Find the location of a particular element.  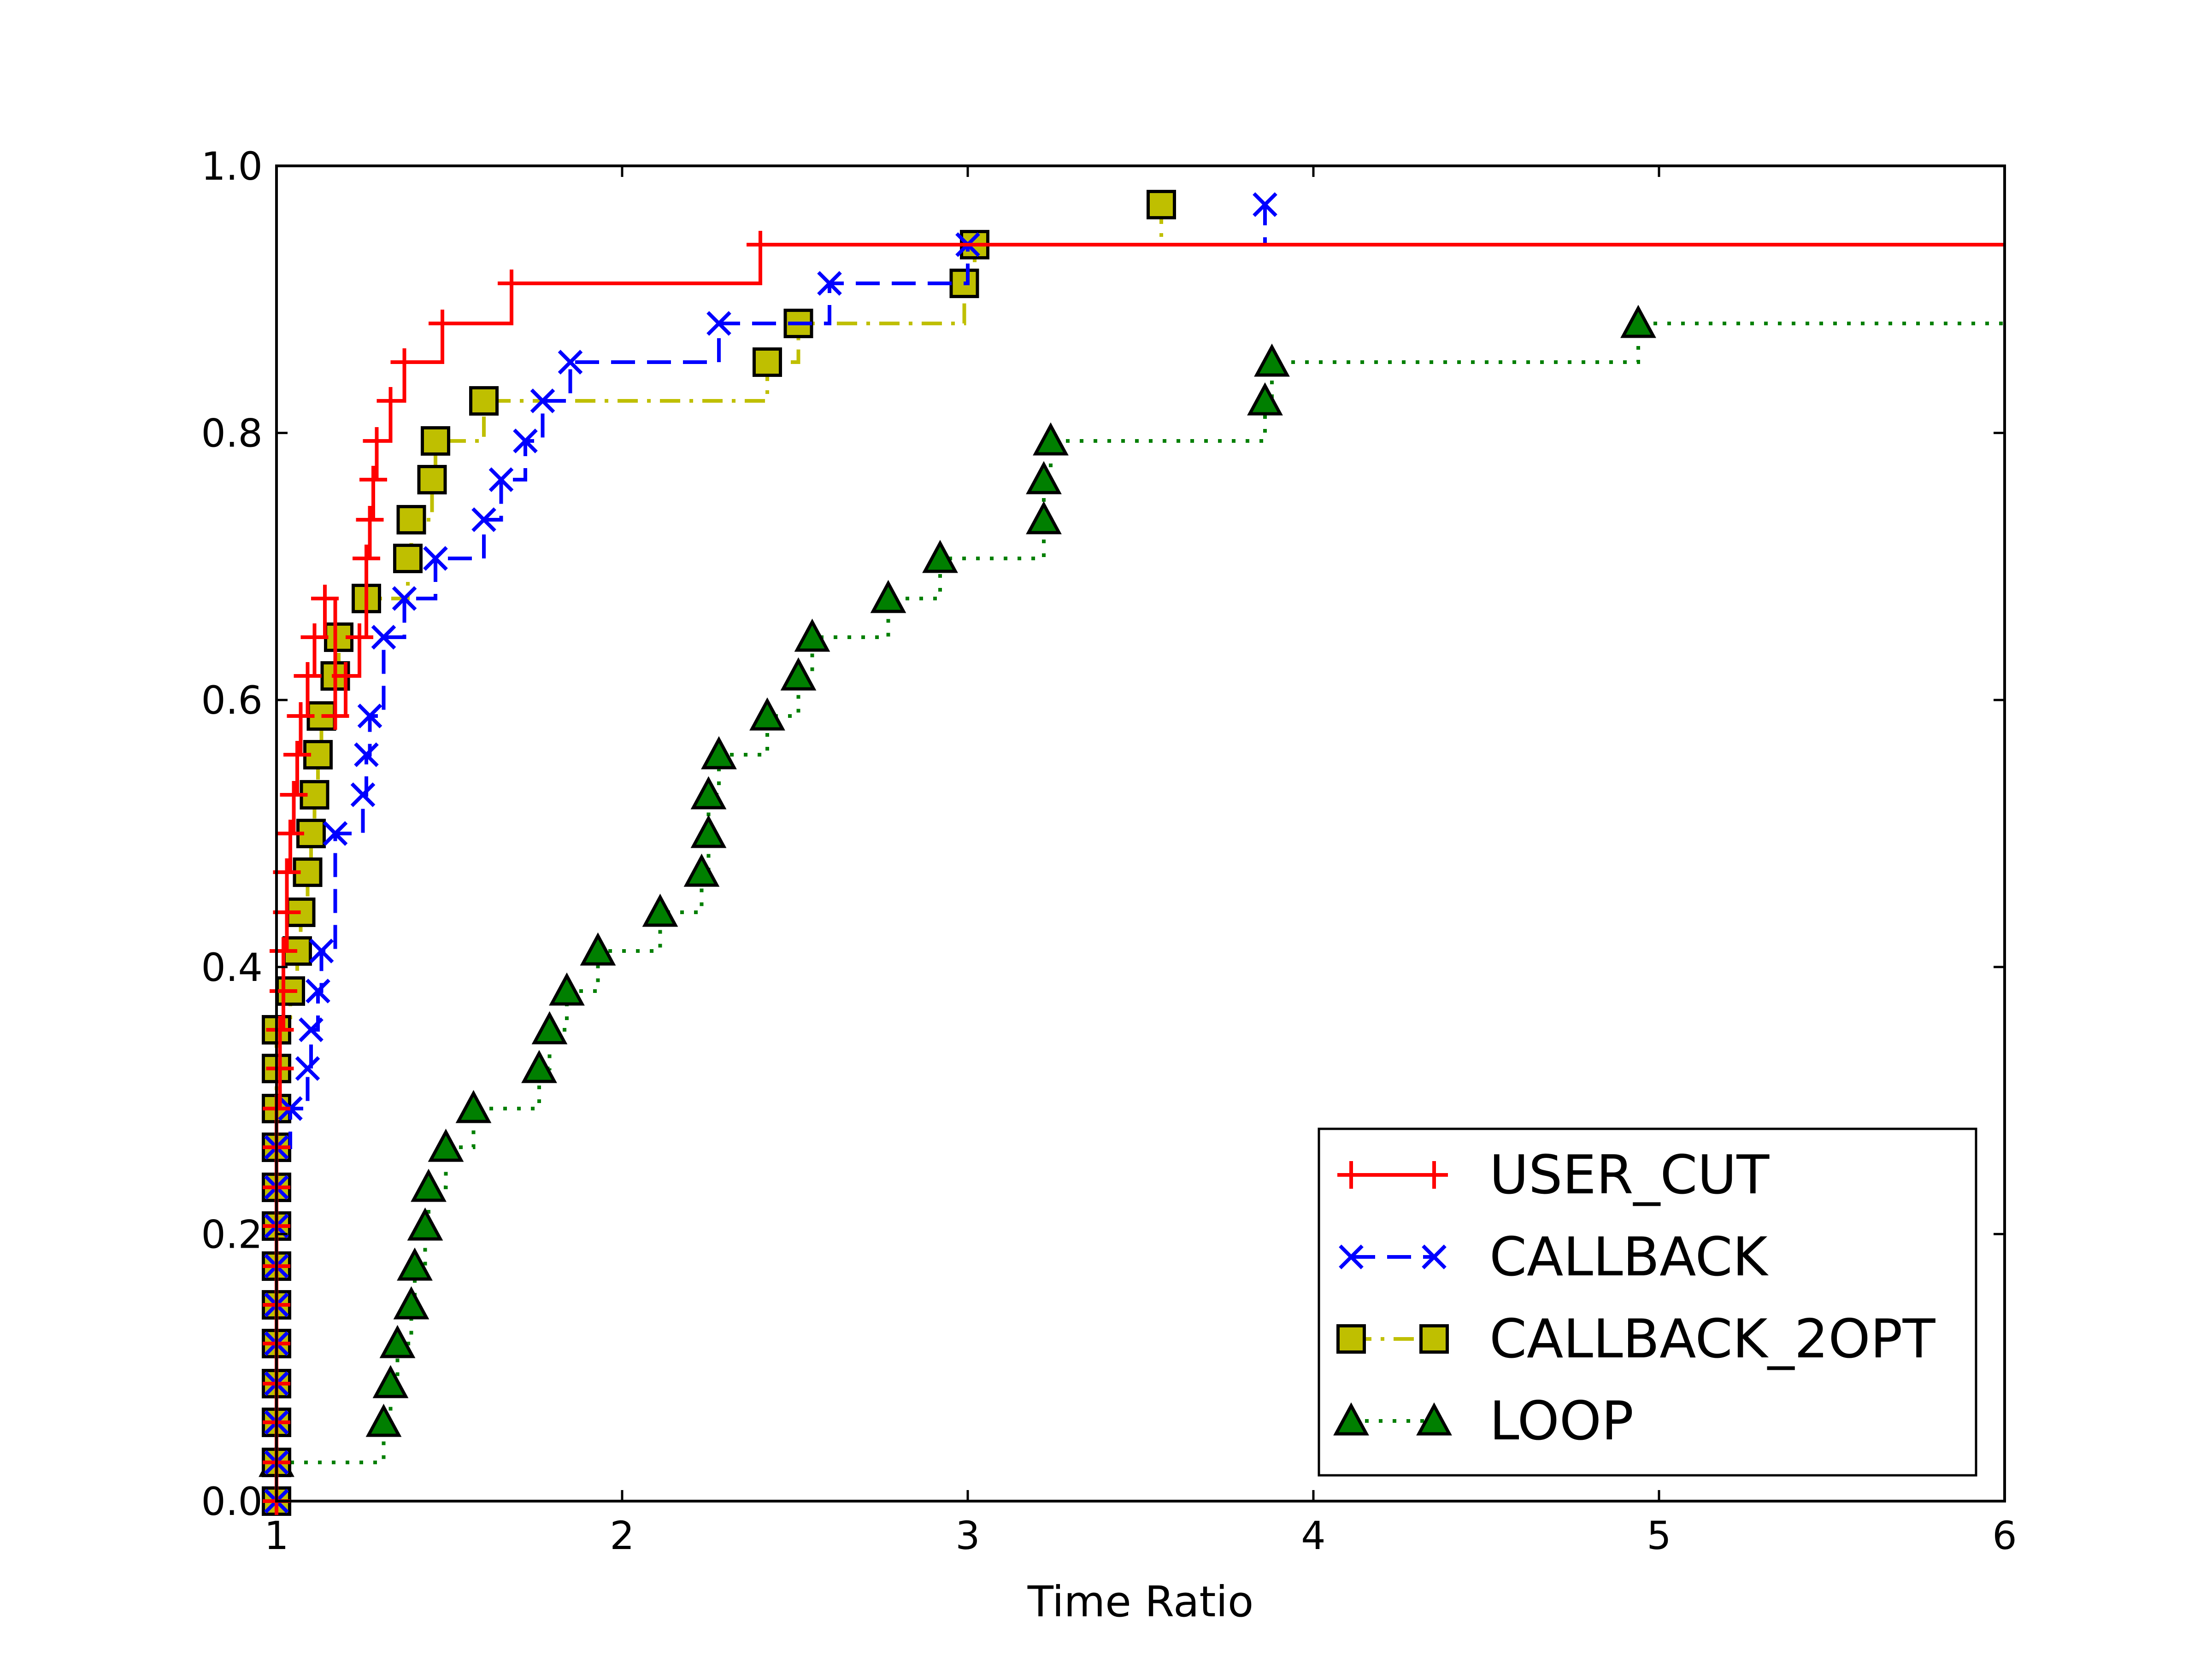

x-tick-label: 5 is located at coordinates (1659, 1535).